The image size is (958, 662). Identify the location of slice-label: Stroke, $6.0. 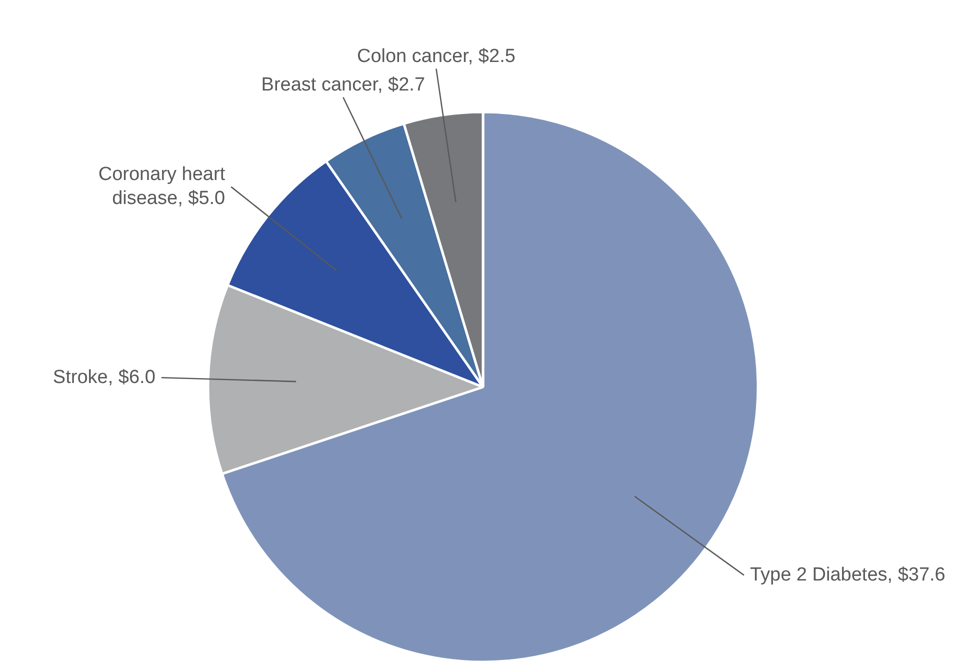
(104, 377).